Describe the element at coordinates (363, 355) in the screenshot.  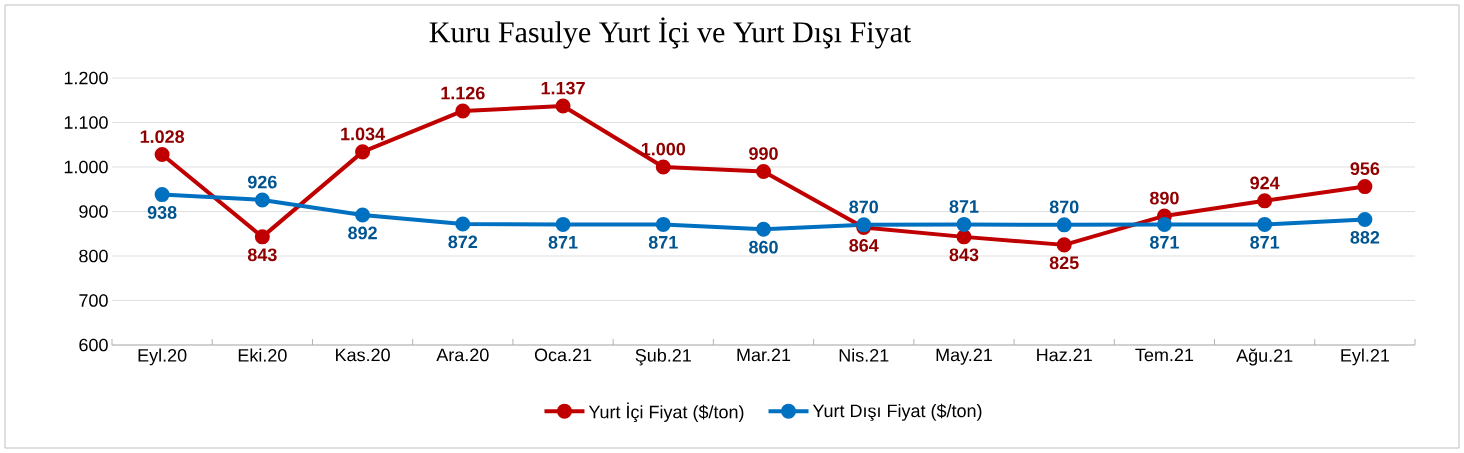
I see `x-tick-label: Kas.20` at that location.